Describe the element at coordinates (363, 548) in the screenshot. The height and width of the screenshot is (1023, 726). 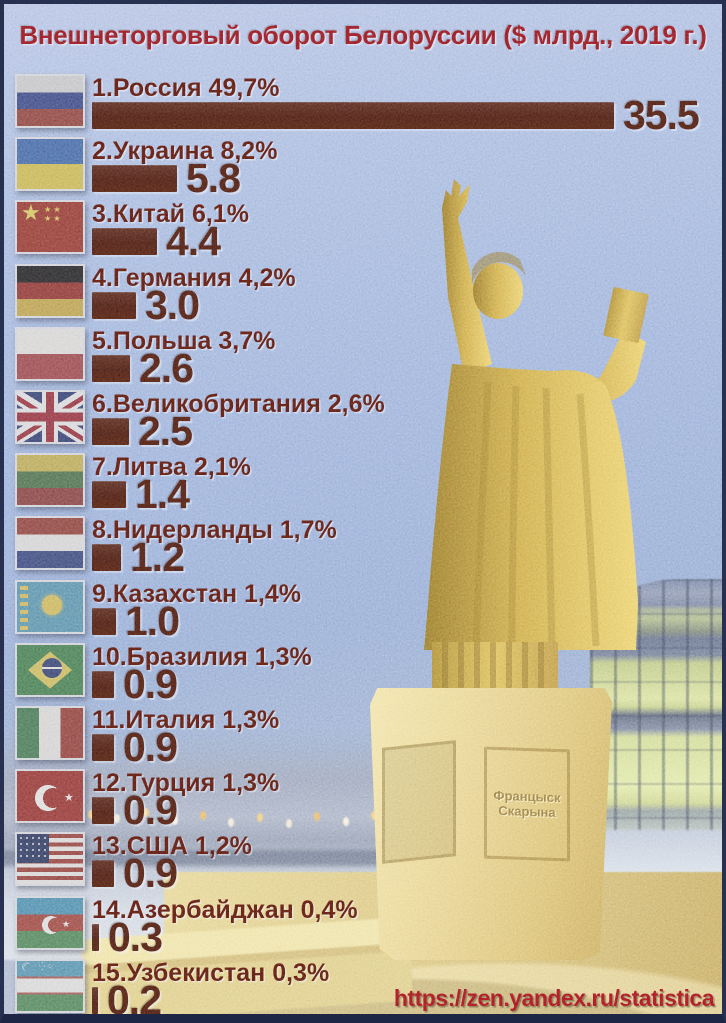
I see `bar-row: 8.Нидерланды 1,7% 1.2` at that location.